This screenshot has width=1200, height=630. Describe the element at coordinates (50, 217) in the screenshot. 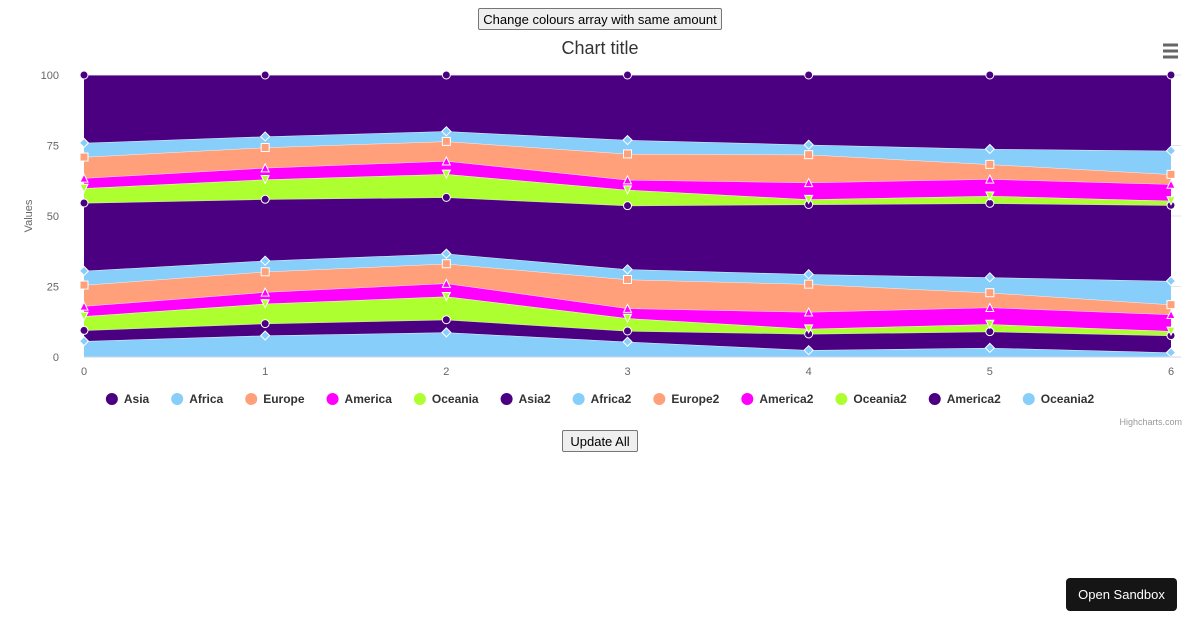

I see `y-axis-ticks: 0 25 50 75 100` at that location.